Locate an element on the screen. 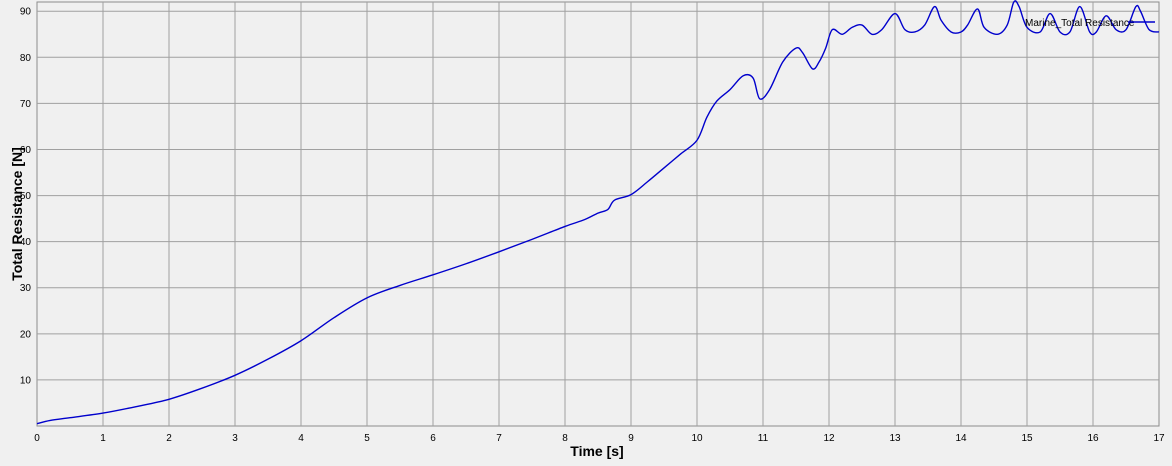 This screenshot has height=466, width=1172. x-axis-title: Time [s] is located at coordinates (596, 451).